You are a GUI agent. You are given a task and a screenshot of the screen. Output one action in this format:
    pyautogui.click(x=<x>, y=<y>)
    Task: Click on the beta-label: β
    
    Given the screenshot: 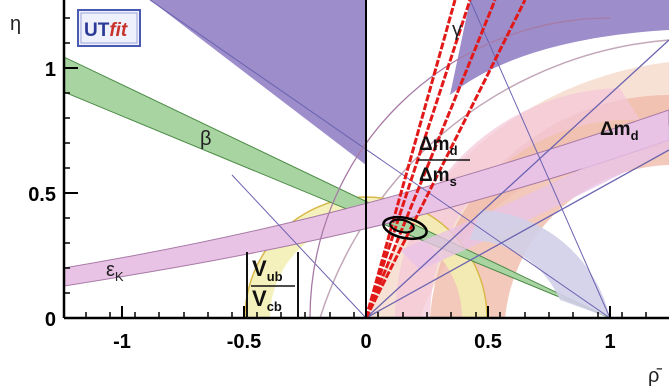 What is the action you would take?
    pyautogui.click(x=206, y=139)
    